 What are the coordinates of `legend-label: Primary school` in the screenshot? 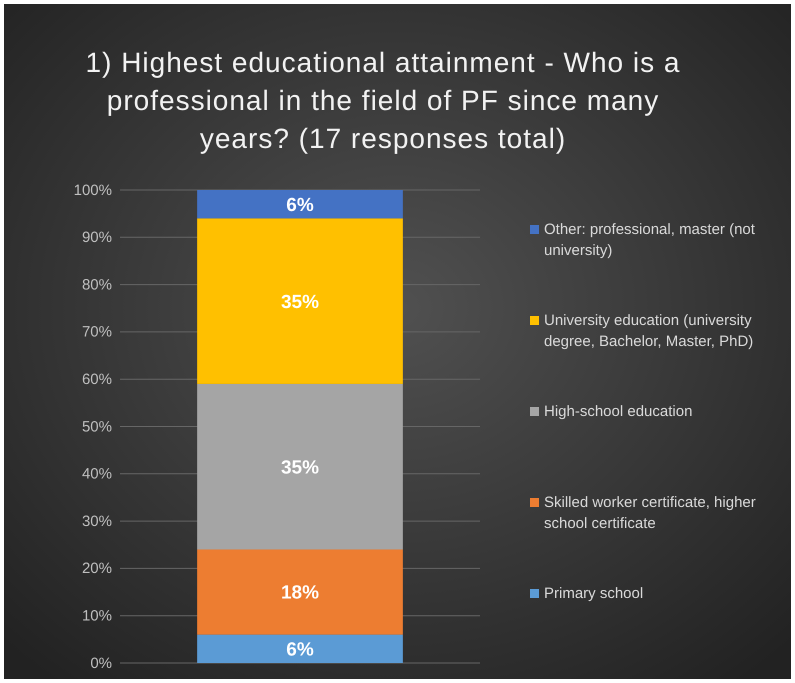 It's located at (594, 593).